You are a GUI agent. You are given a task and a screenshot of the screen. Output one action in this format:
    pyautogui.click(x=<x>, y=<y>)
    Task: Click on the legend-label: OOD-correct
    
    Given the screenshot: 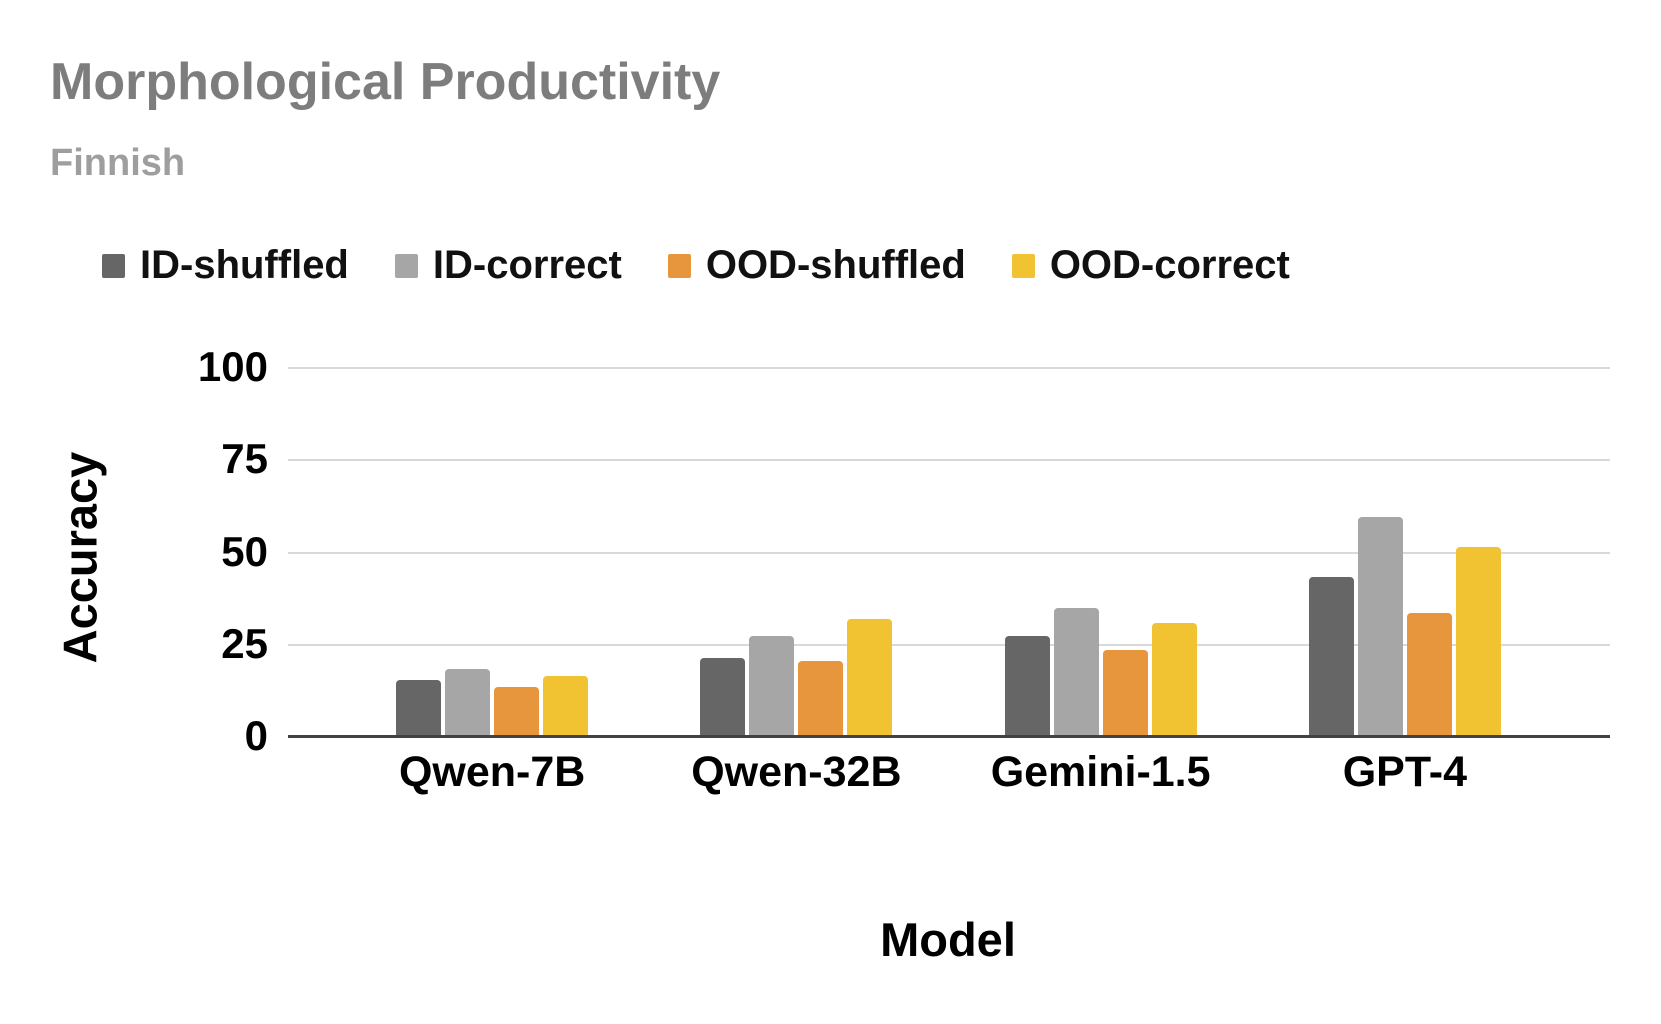 What is the action you would take?
    pyautogui.click(x=1169, y=265)
    